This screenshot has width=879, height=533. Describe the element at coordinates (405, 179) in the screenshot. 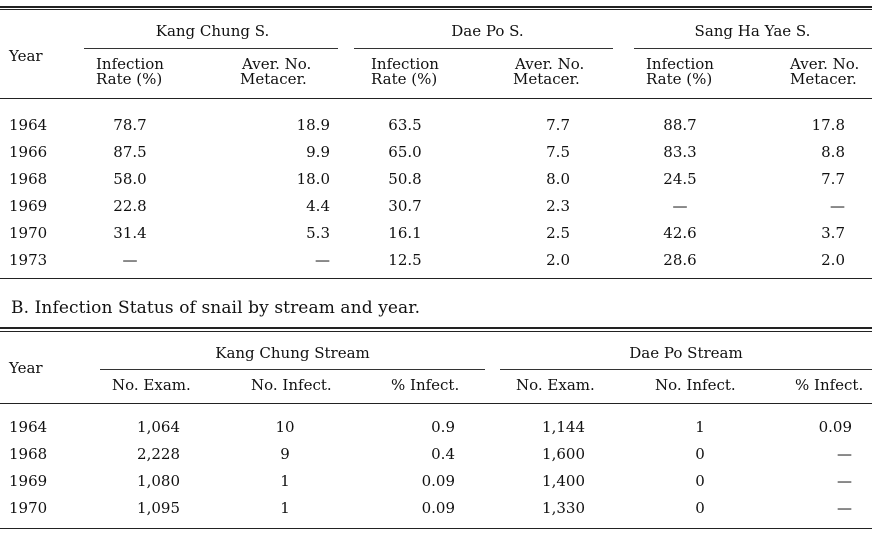

I see `table-a-cell: 50.8` at that location.